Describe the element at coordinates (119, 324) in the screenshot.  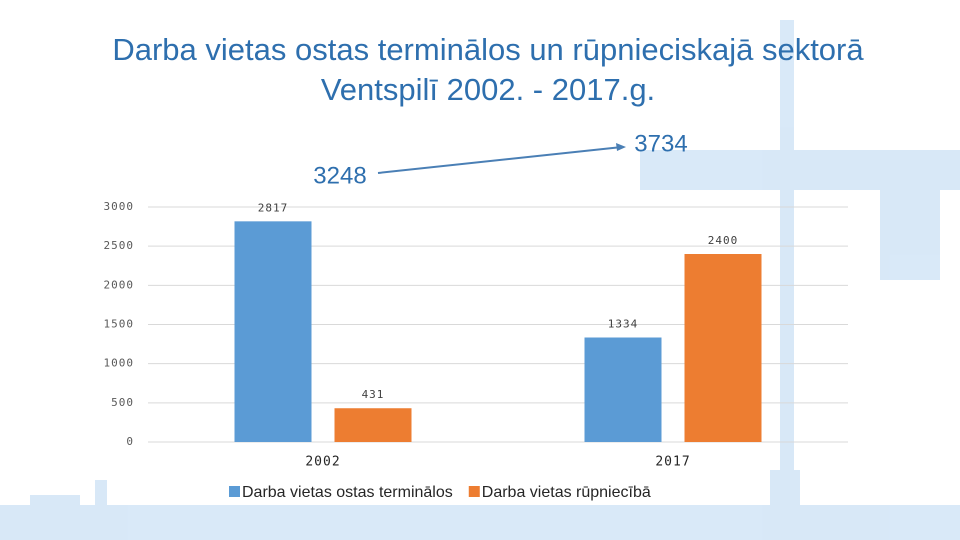
I see `y-tick-label: 1500` at that location.